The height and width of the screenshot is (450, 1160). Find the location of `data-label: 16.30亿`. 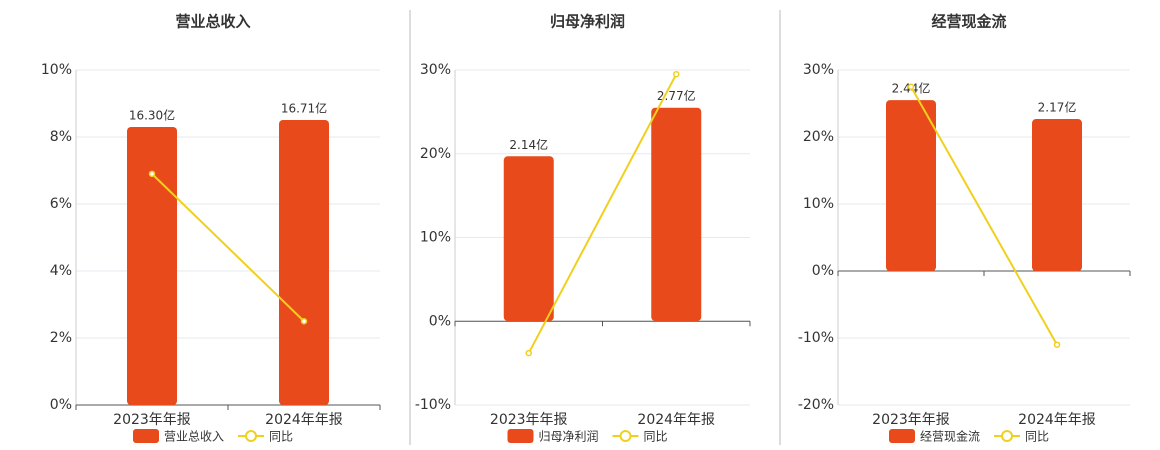

data-label: 16.30亿 is located at coordinates (152, 114).